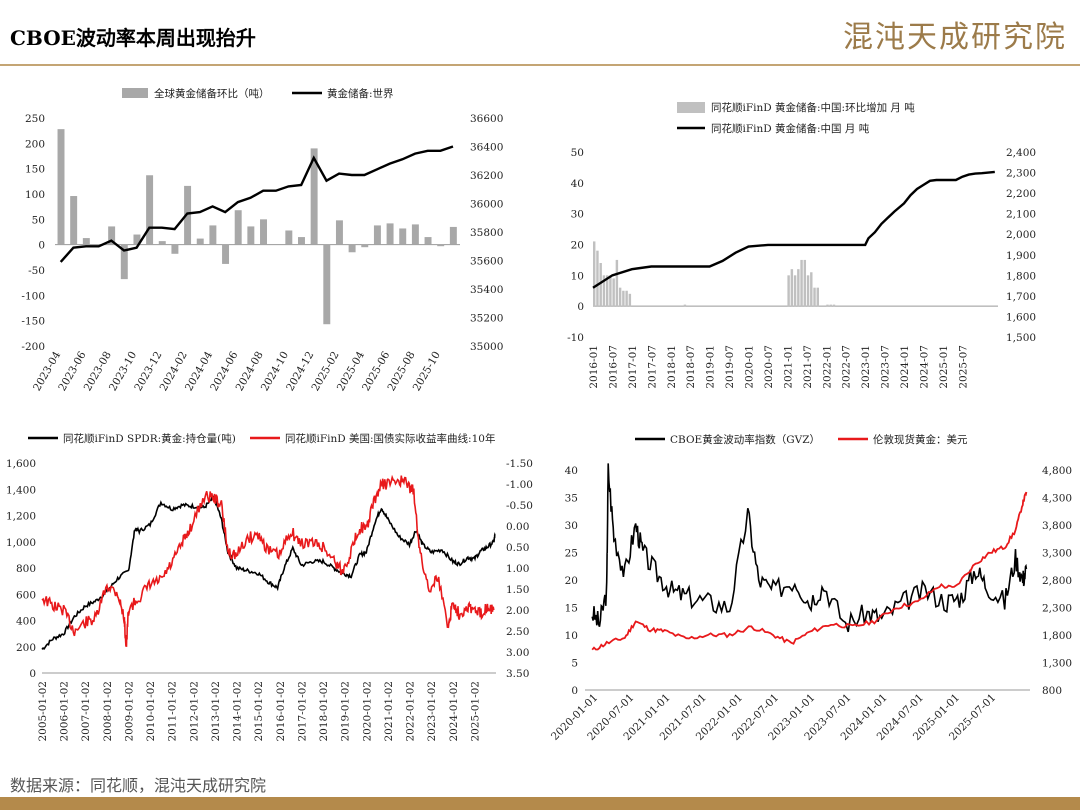  I want to click on x-tick-label: 2017-07, so click(652, 367).